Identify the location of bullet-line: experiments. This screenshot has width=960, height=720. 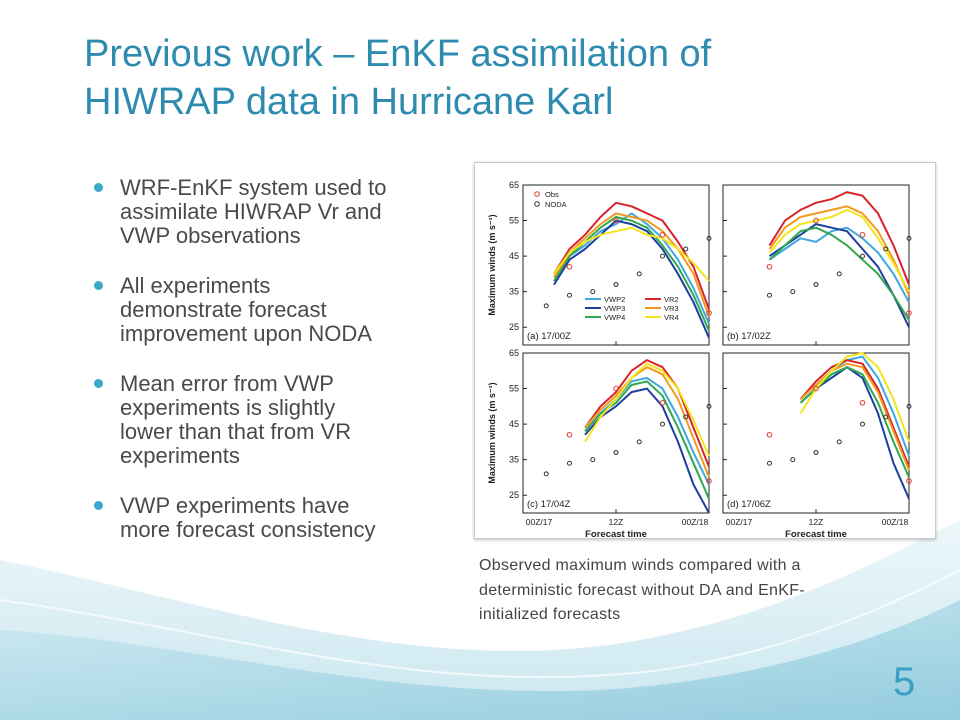
(180, 455).